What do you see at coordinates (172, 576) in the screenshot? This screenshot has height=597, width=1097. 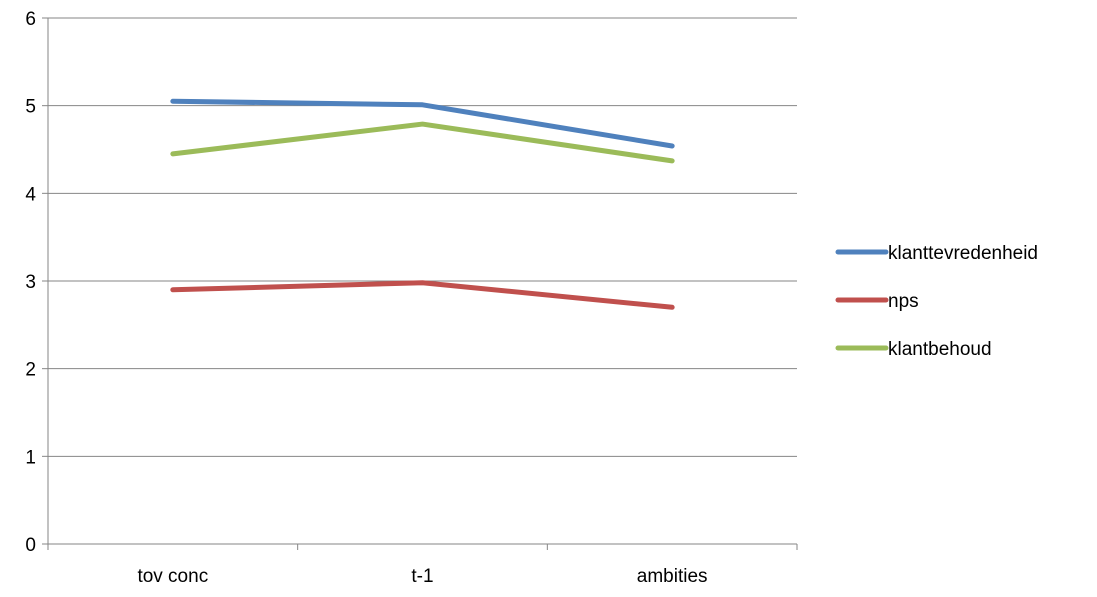 I see `x-tick-label: tov conc` at bounding box center [172, 576].